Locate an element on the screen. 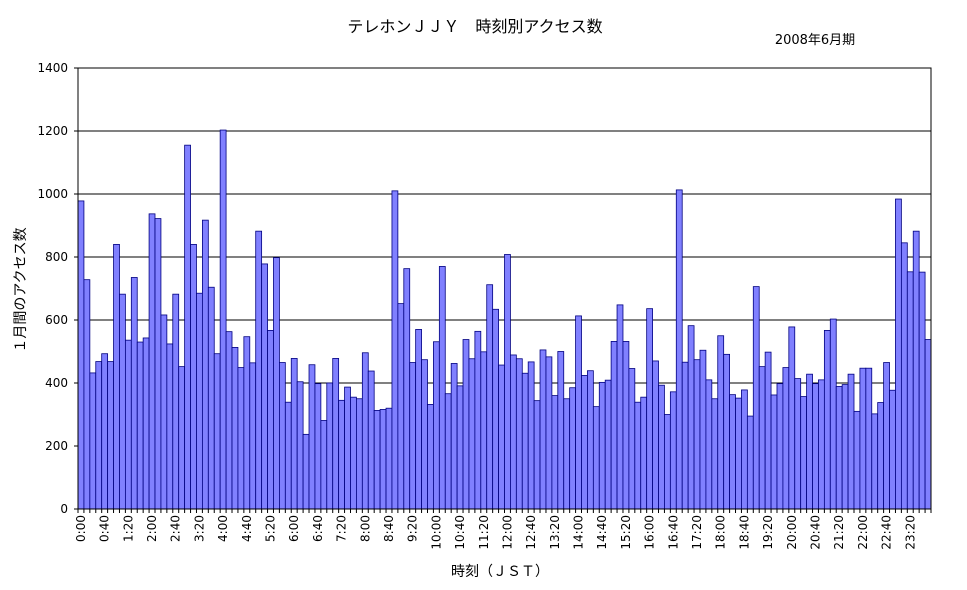 The height and width of the screenshot is (590, 967). y-tick-label: 400 is located at coordinates (56, 383).